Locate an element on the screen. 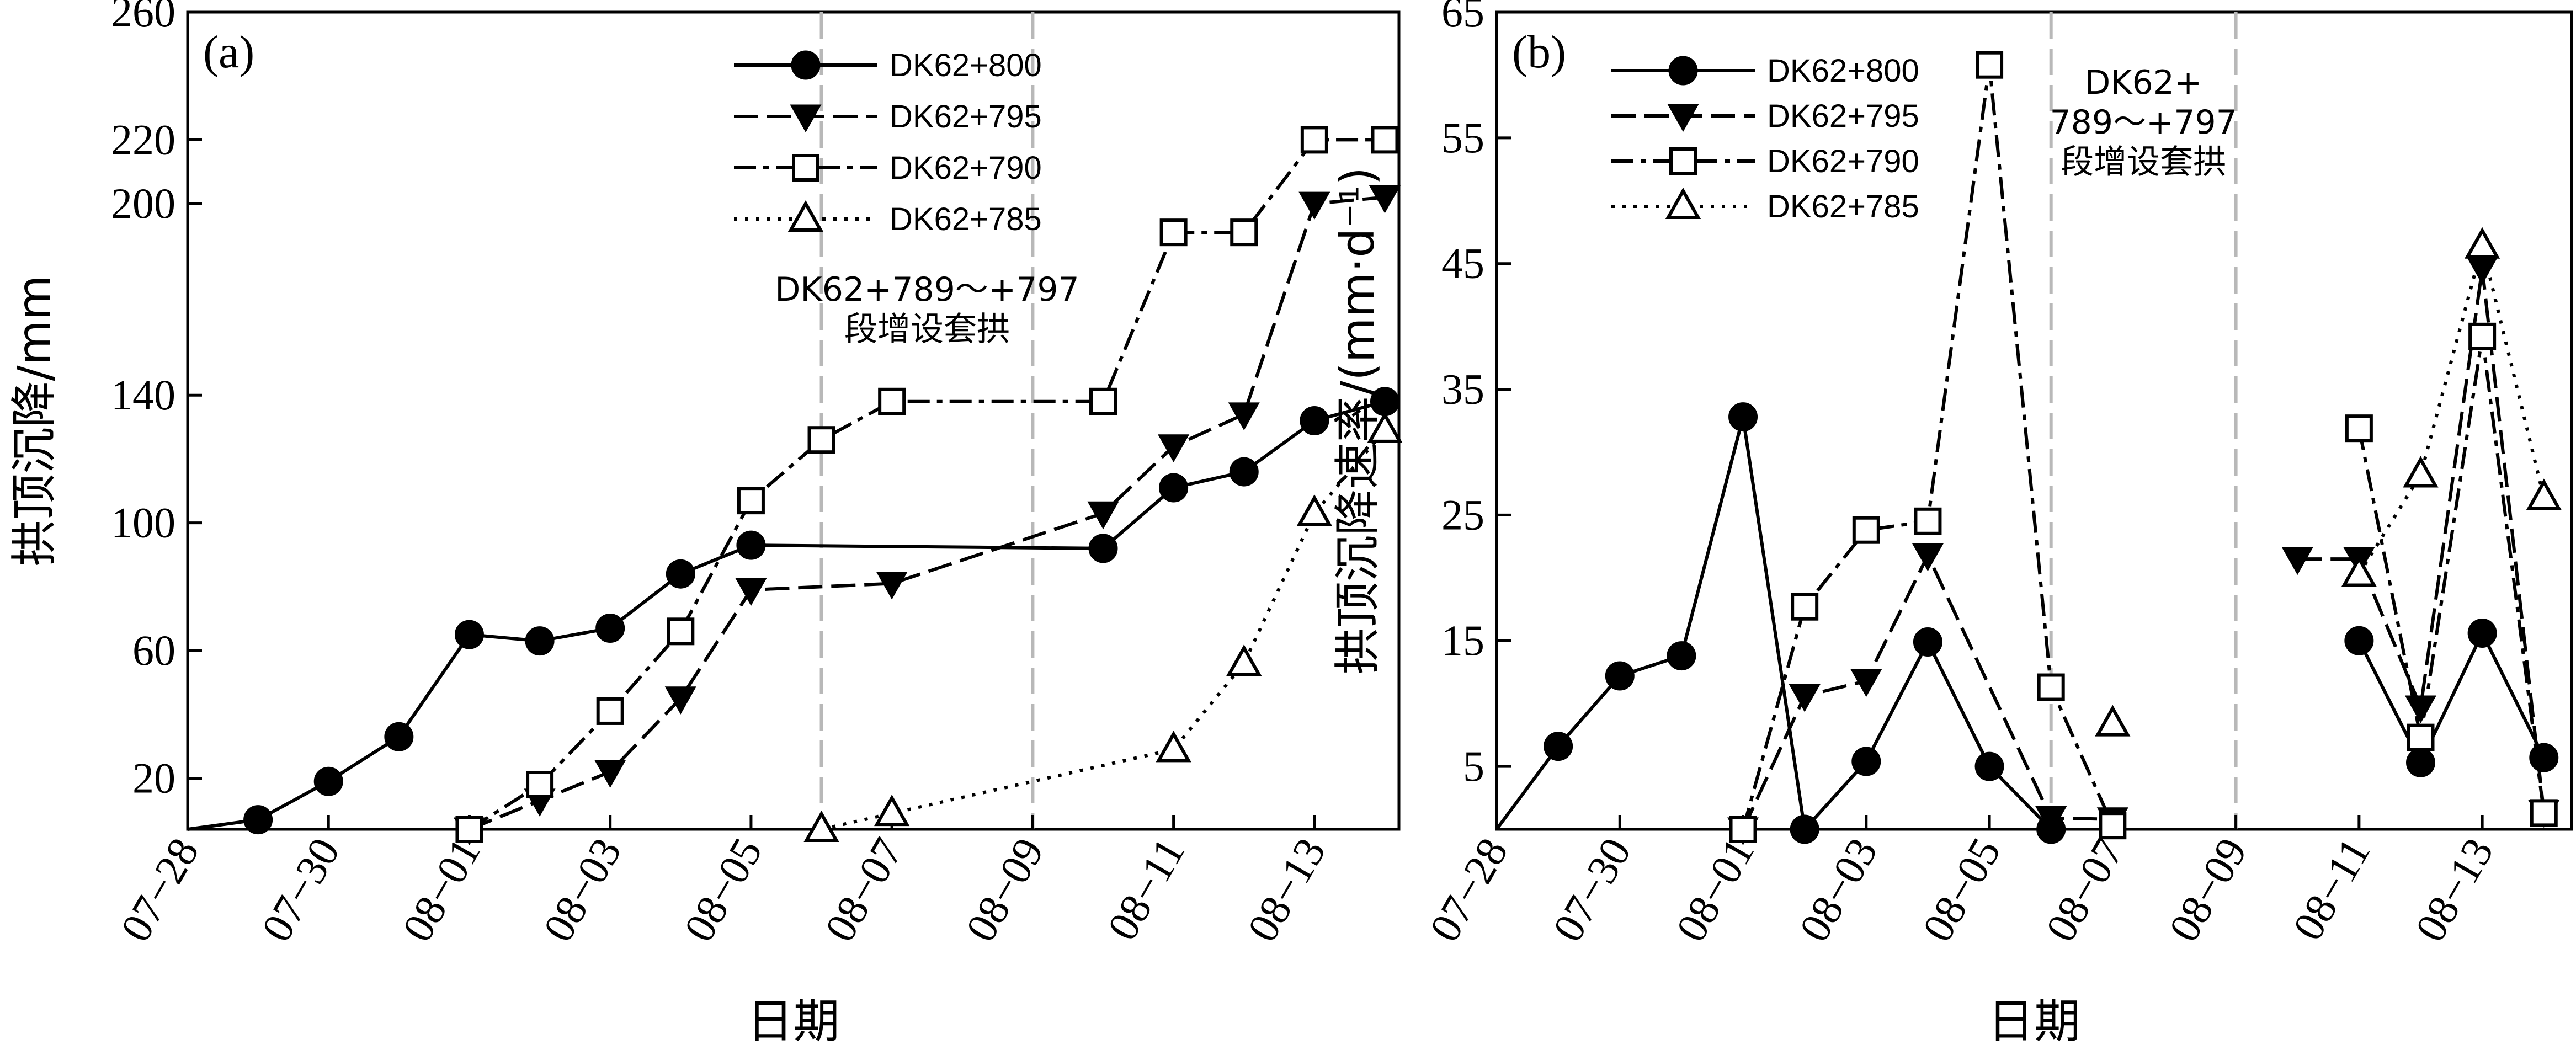 Image resolution: width=2576 pixels, height=1050 pixels. x-tick-label: 08−07 is located at coordinates (864, 890).